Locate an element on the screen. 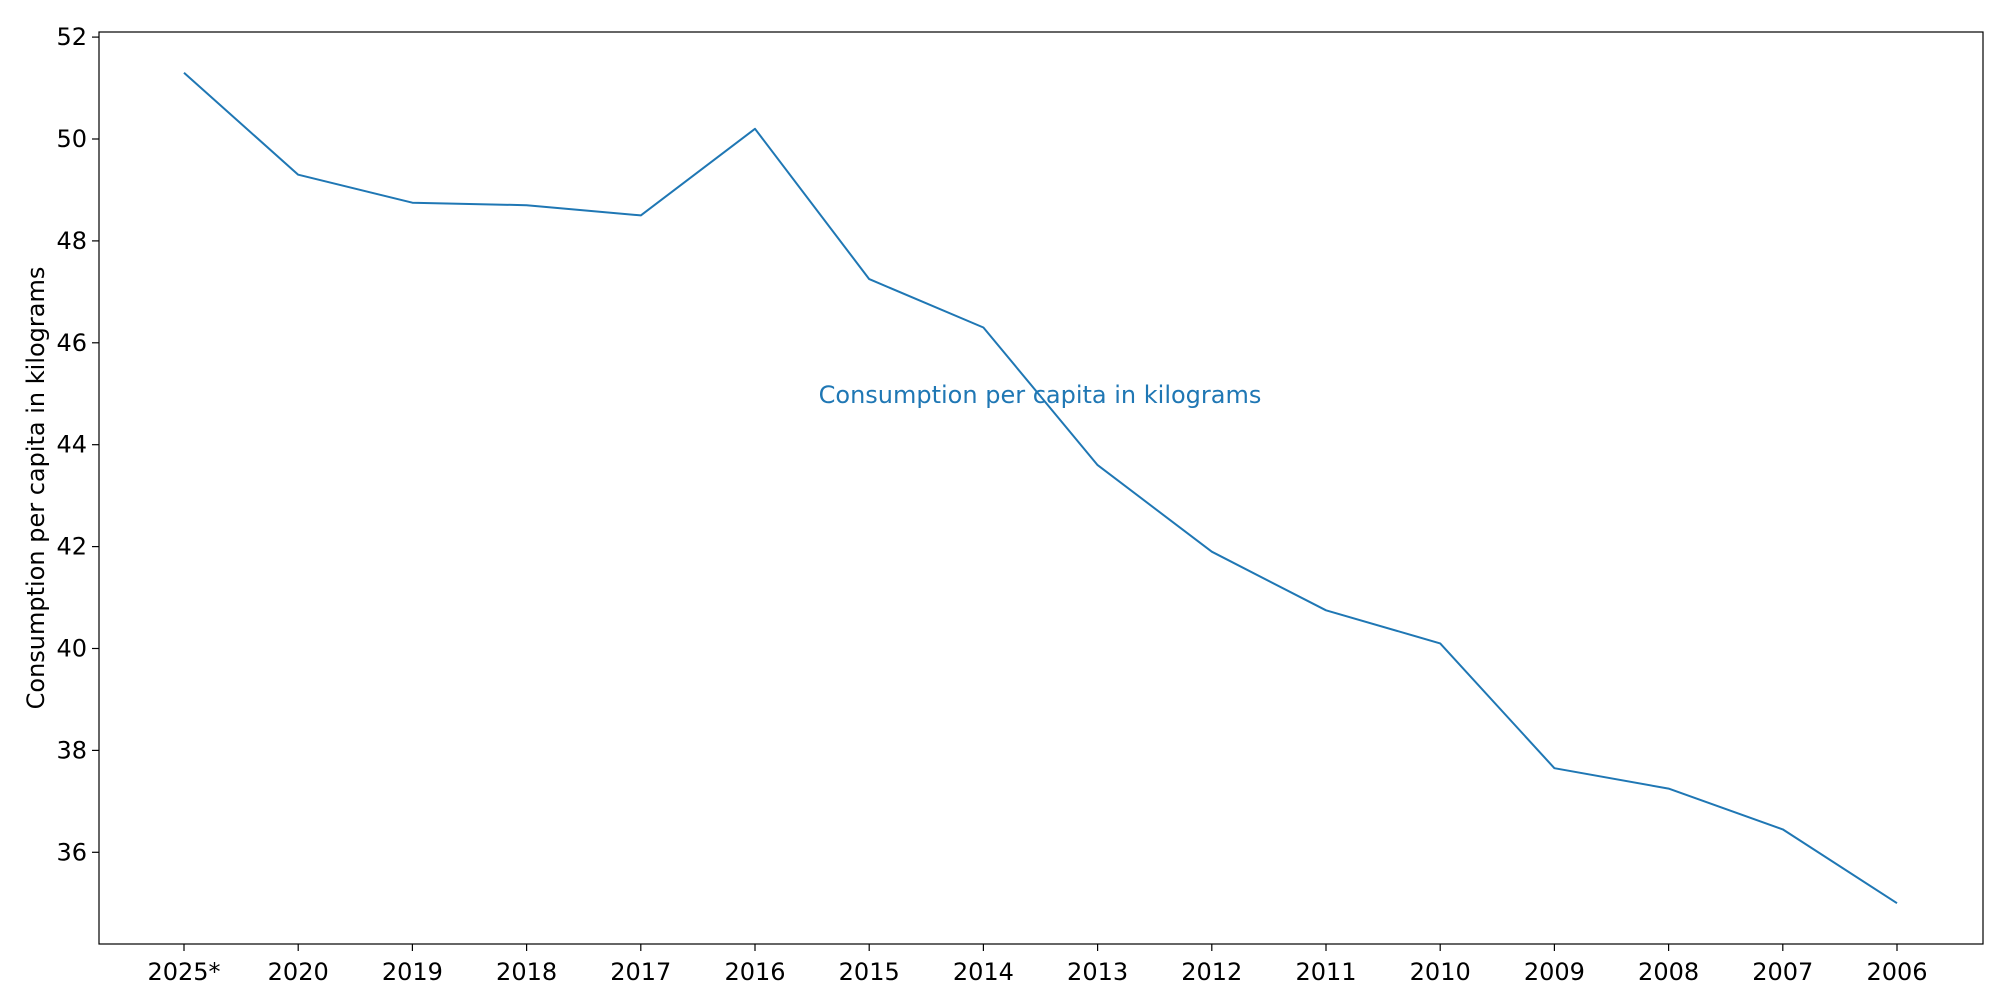 The width and height of the screenshot is (2000, 1000). series-label: Consumption per capita in kilograms is located at coordinates (1040, 395).